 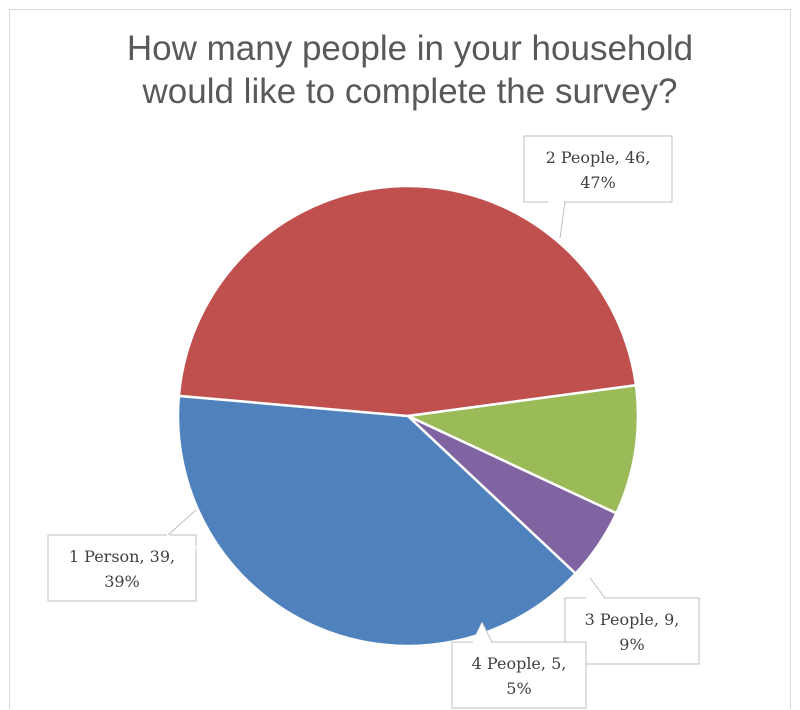 What do you see at coordinates (519, 675) in the screenshot?
I see `data-label-box-4-people` at bounding box center [519, 675].